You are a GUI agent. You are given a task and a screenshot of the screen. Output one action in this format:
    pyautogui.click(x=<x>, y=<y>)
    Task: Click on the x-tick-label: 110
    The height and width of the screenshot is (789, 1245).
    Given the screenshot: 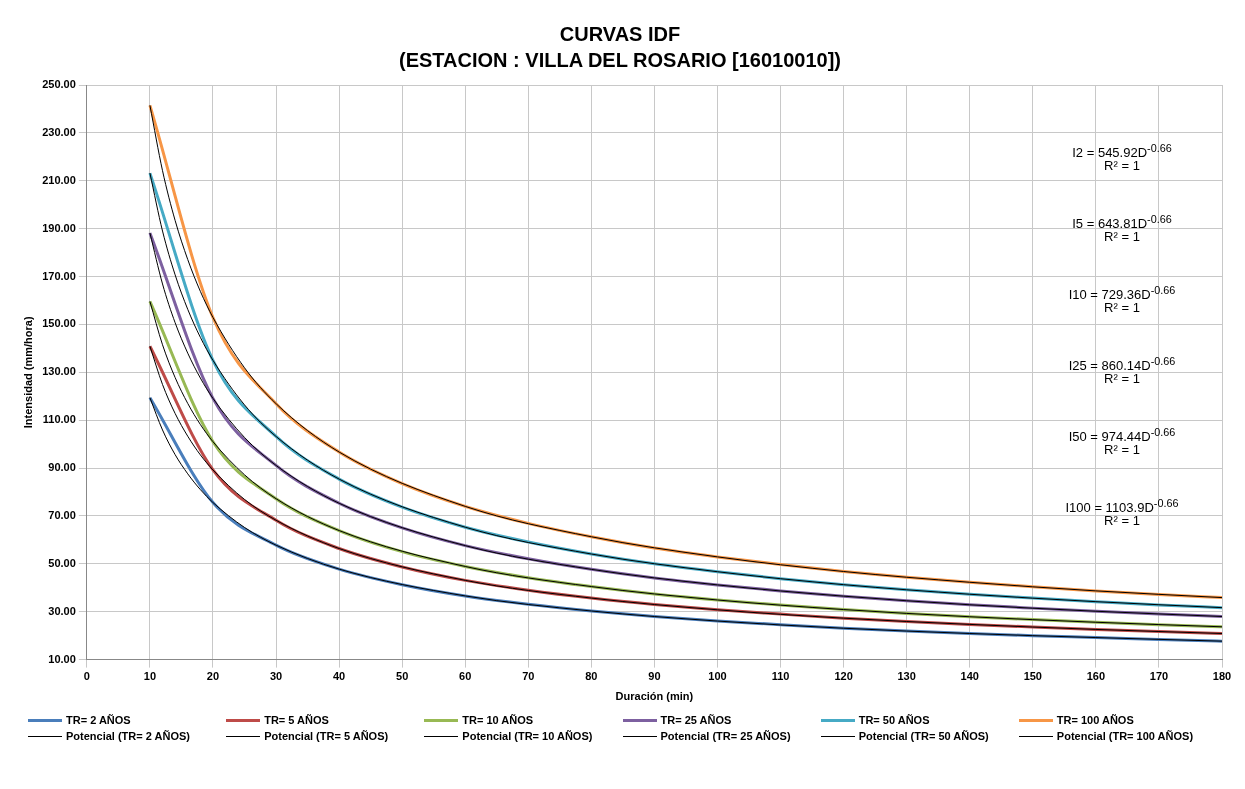 What is the action you would take?
    pyautogui.click(x=780, y=676)
    